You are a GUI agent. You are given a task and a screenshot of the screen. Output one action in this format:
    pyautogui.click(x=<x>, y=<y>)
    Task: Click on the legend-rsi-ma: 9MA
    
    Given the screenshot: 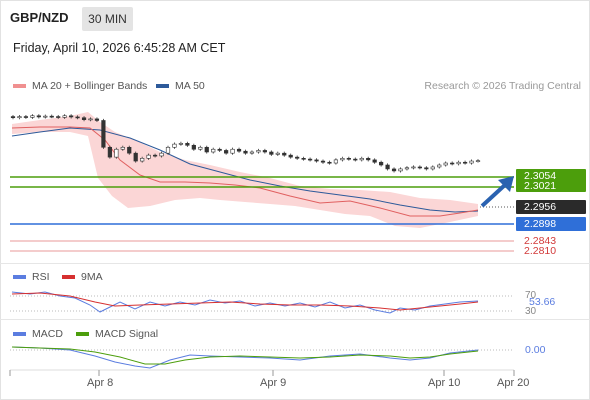 What is the action you would take?
    pyautogui.click(x=82, y=277)
    